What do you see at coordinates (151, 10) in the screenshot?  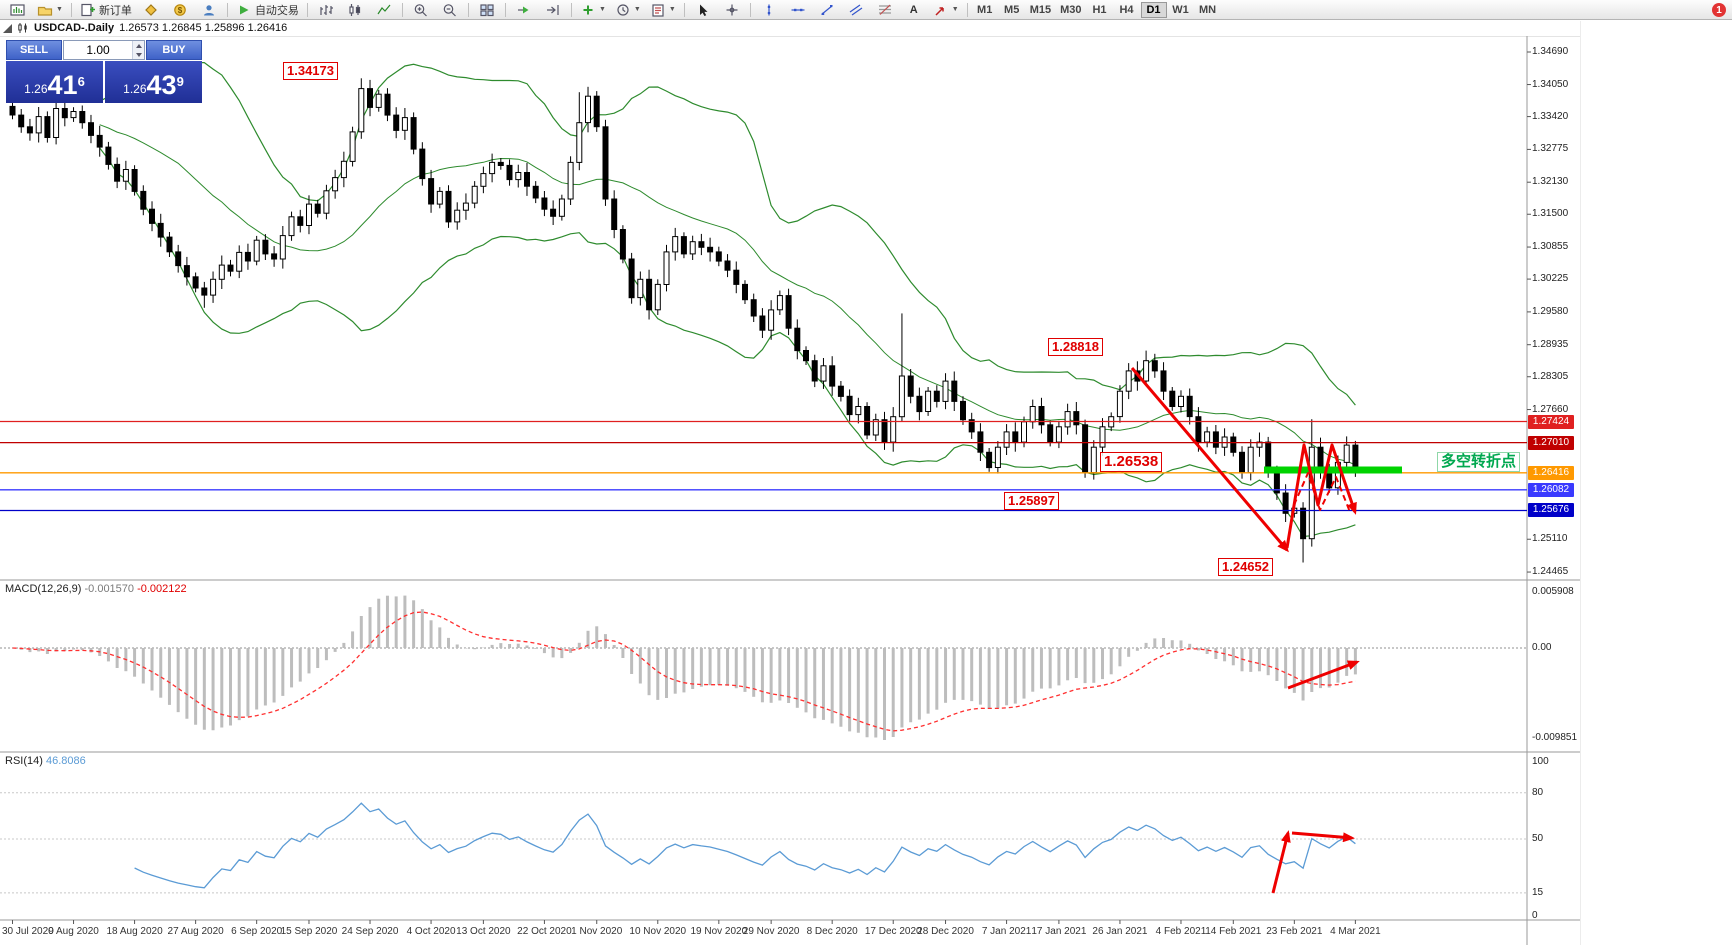 I see `favorites-button` at bounding box center [151, 10].